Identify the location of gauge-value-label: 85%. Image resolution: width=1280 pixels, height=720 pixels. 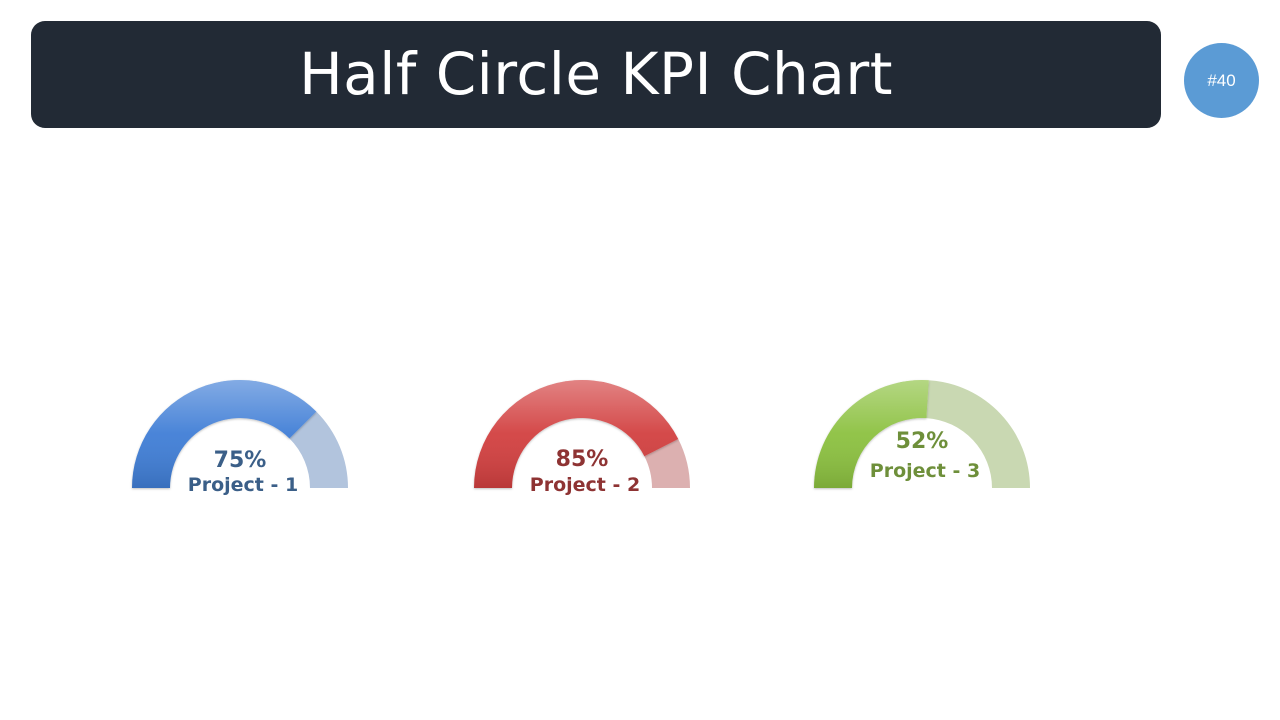
(582, 459).